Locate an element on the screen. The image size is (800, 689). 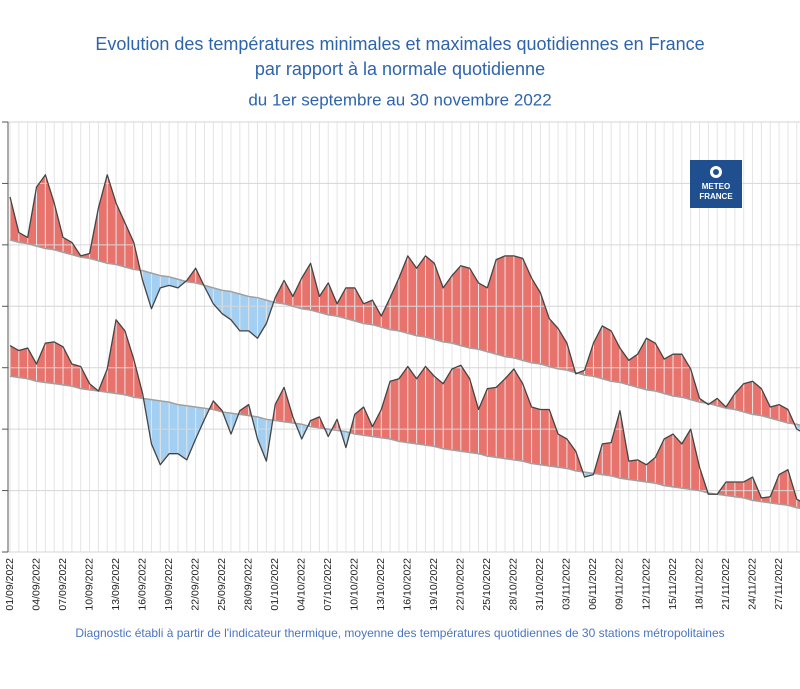
x-tick-label: 28/09/2022 is located at coordinates (248, 584).